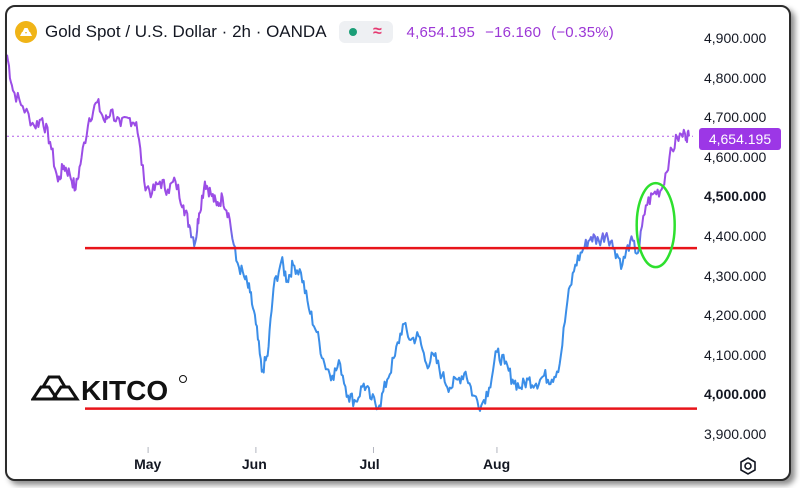  I want to click on highlight-ellipse, so click(655, 225).